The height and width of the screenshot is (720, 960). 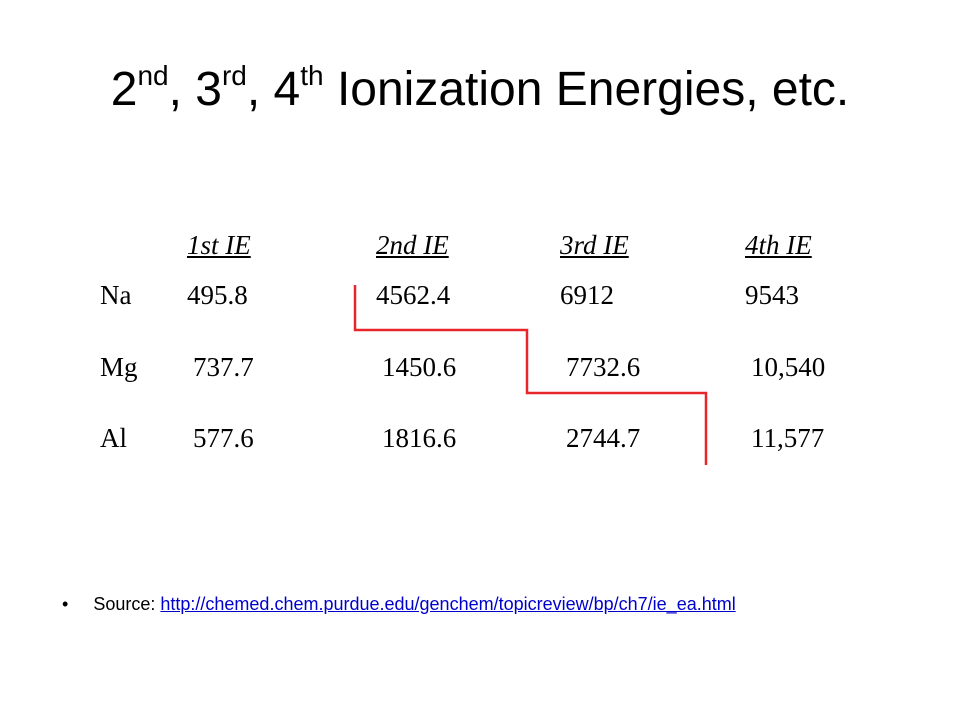 What do you see at coordinates (223, 438) in the screenshot?
I see `table-cell: 577.6` at bounding box center [223, 438].